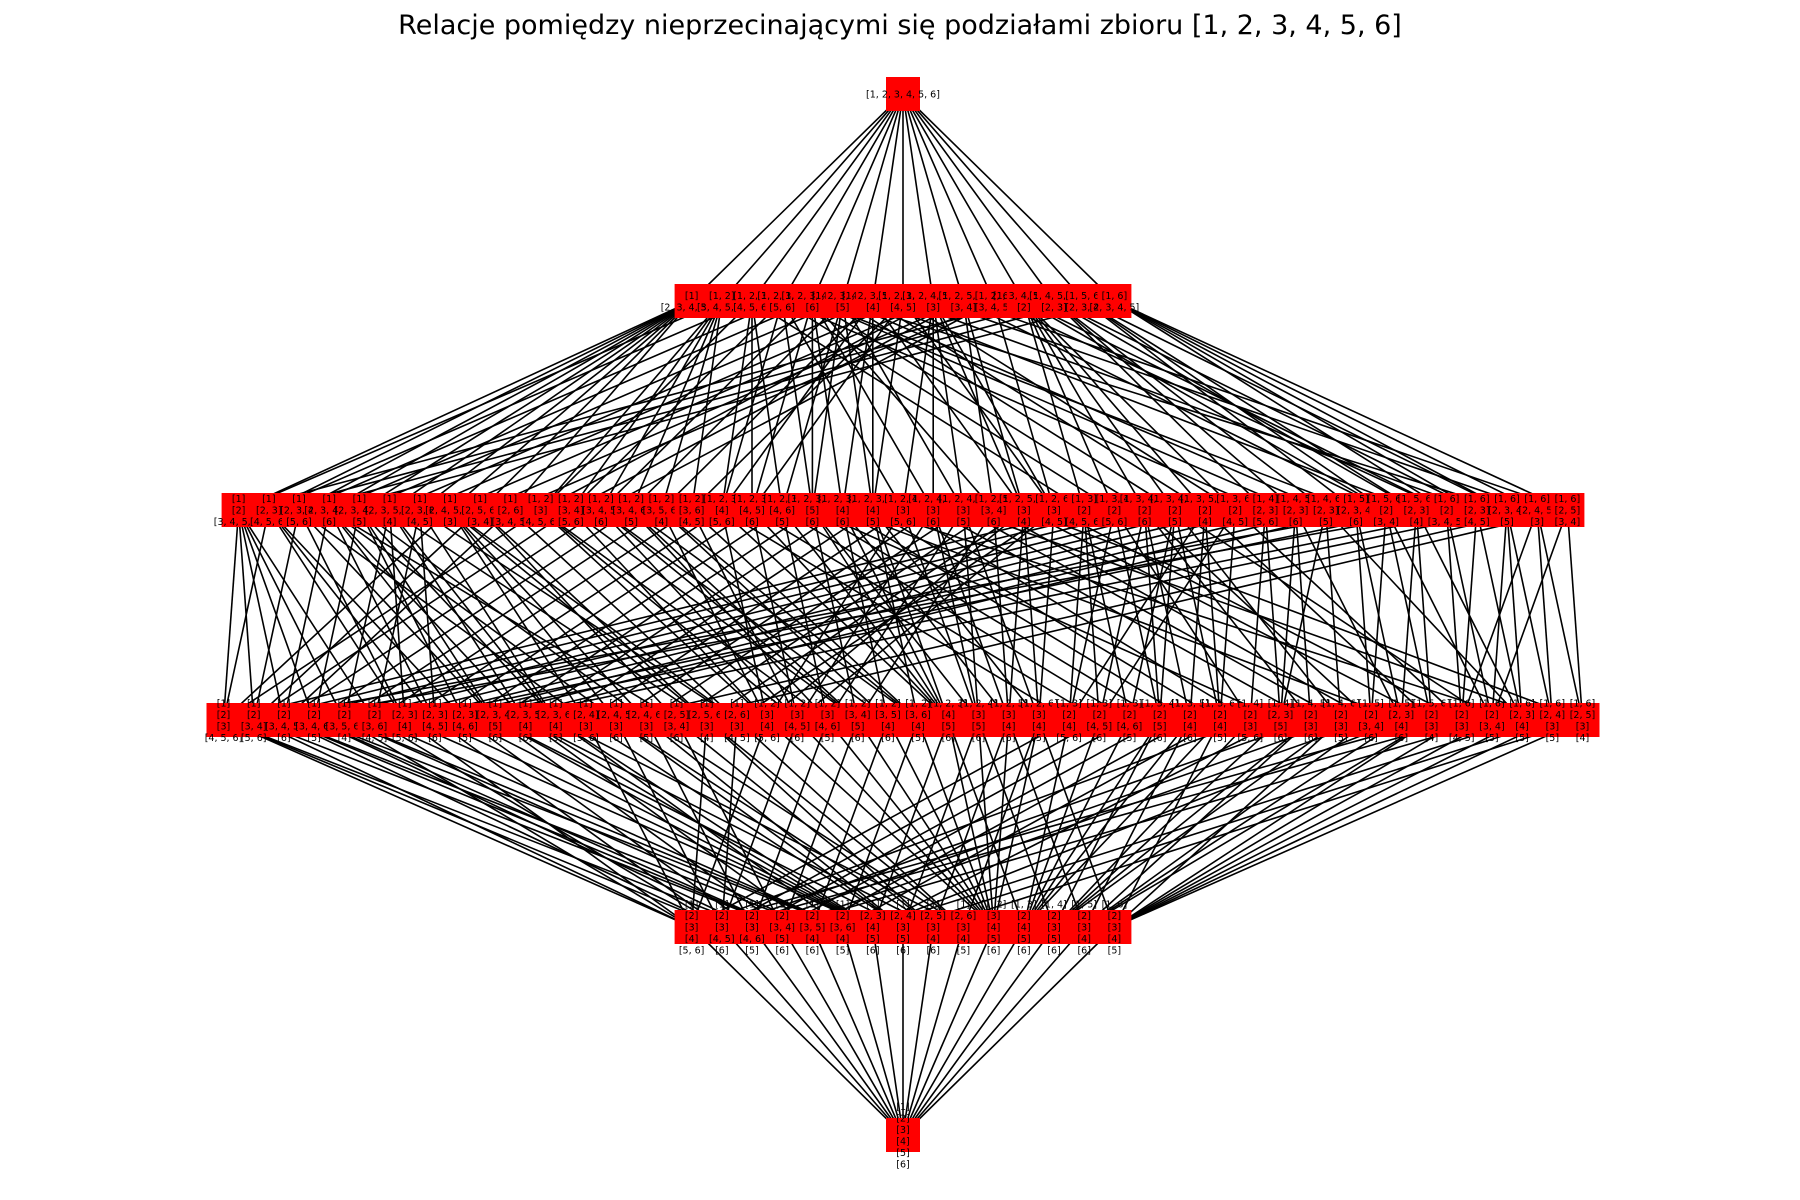 This screenshot has height=1200, width=1800. What do you see at coordinates (1326, 499) in the screenshot?
I see `node-label: [1, 4, 6]` at bounding box center [1326, 499].